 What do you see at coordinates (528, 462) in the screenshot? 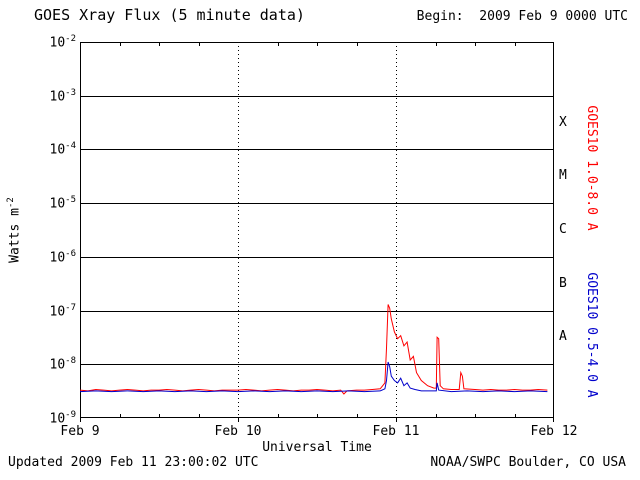
I see `attribution: NOAA/SWPC Boulder, CO USA` at bounding box center [528, 462].